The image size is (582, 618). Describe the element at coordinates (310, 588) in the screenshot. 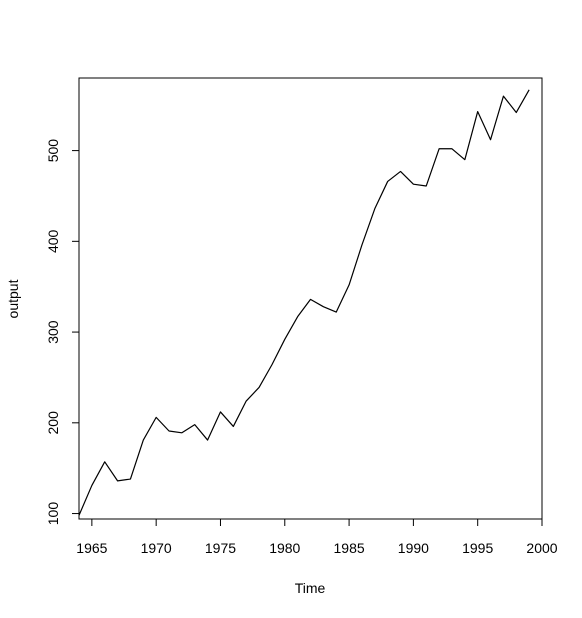

I see `x-axis-title: Time` at that location.